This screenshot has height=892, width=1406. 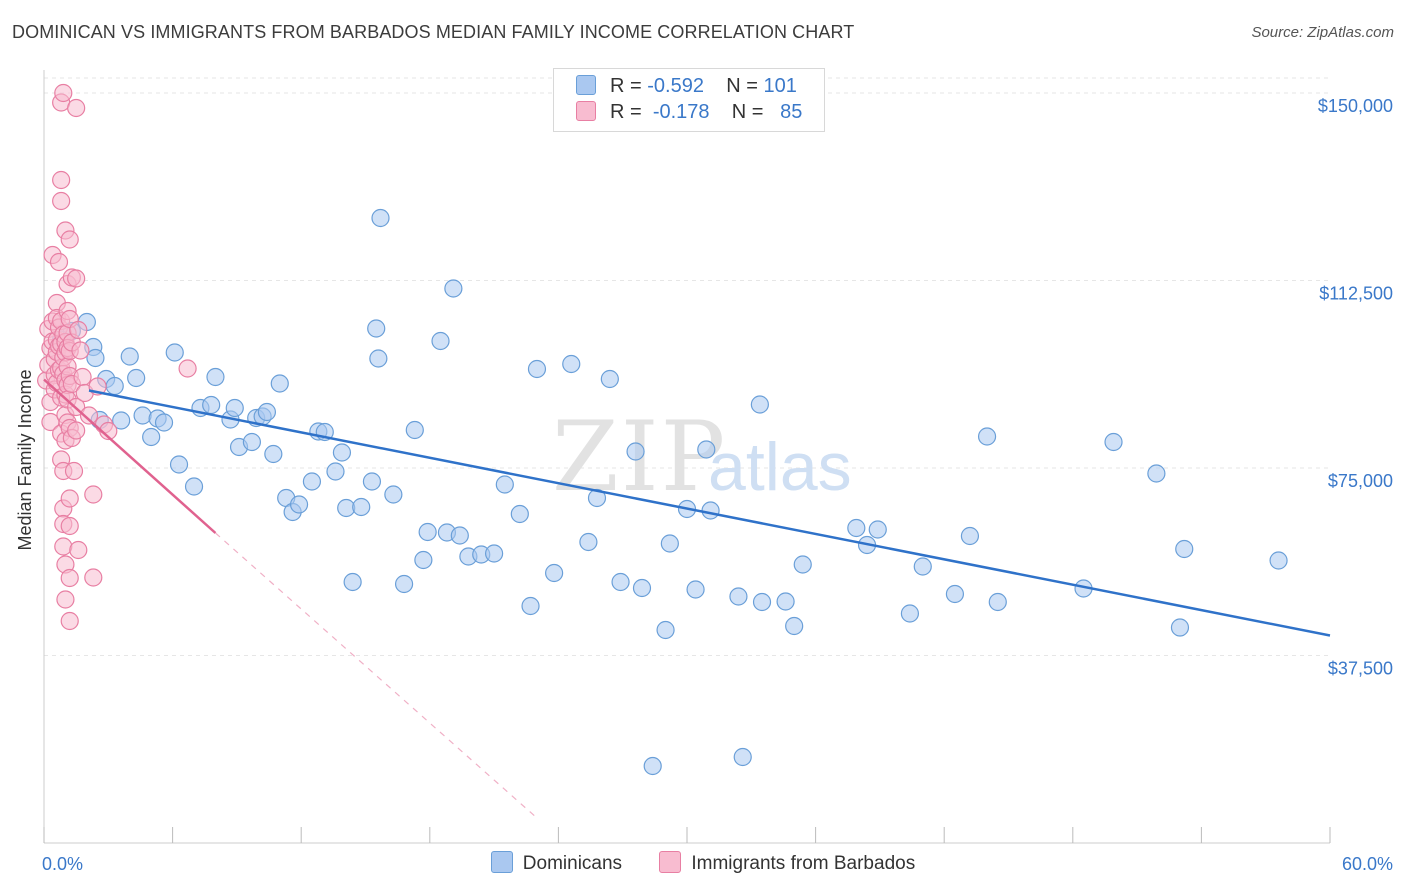 What do you see at coordinates (780, 86) in the screenshot?
I see `n-value: 101` at bounding box center [780, 86].